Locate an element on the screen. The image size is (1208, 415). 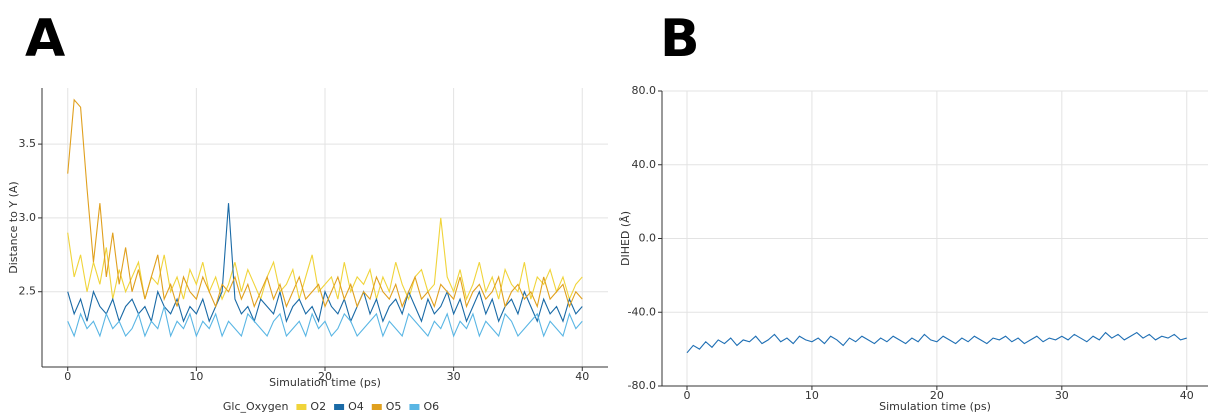
y-tick-label: 40.0 is located at coordinates (644, 164).